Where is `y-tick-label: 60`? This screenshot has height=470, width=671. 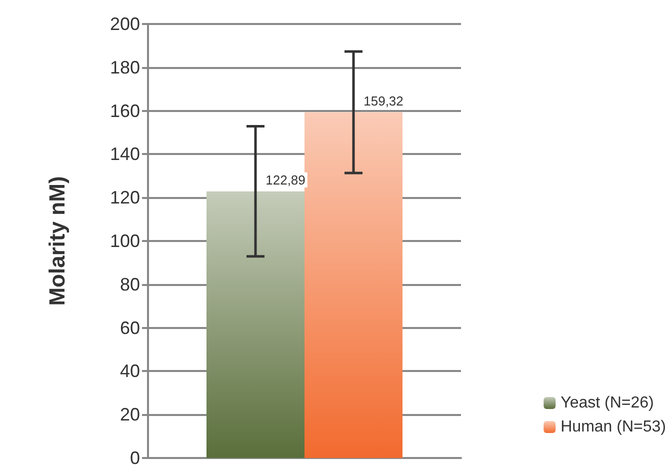 y-tick-label: 60 is located at coordinates (130, 328).